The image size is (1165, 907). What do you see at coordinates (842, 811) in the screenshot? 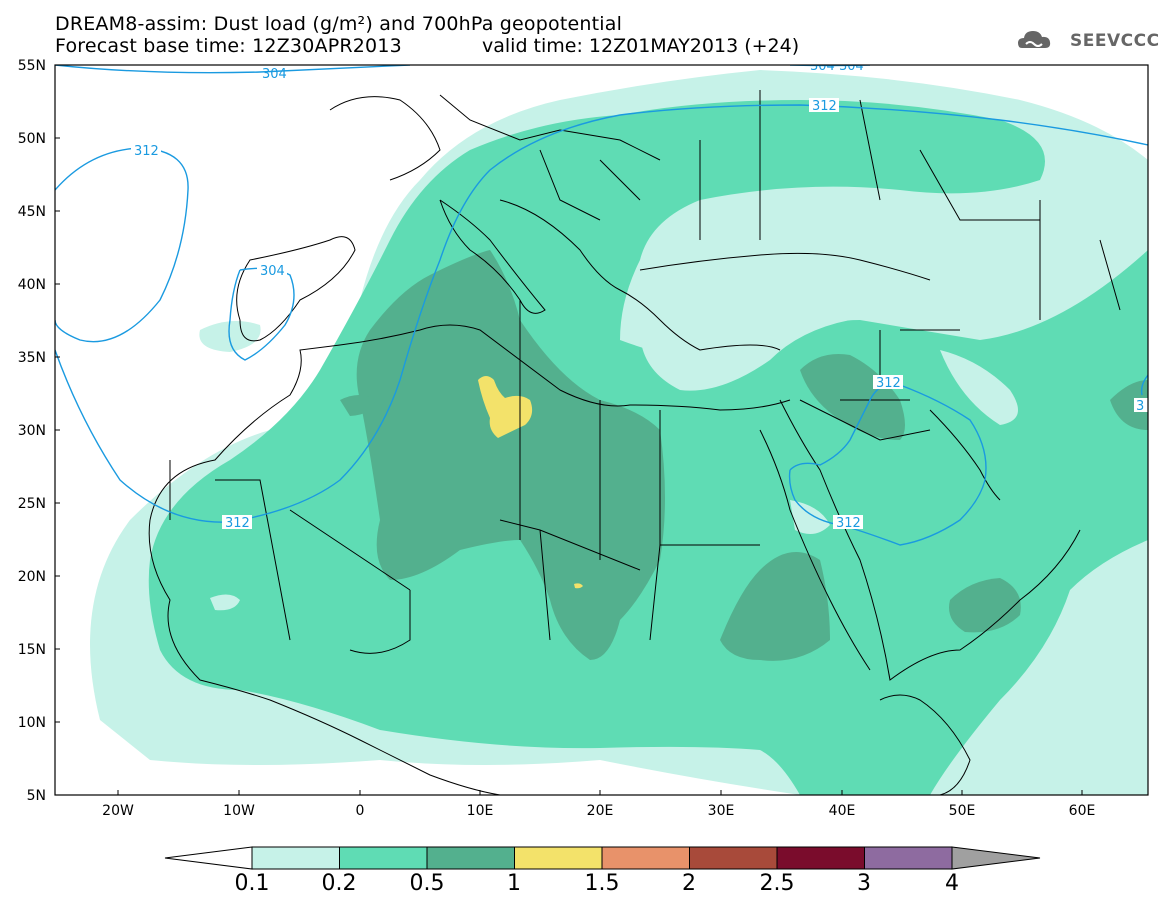
I see `lon-label: 40E` at bounding box center [842, 811].